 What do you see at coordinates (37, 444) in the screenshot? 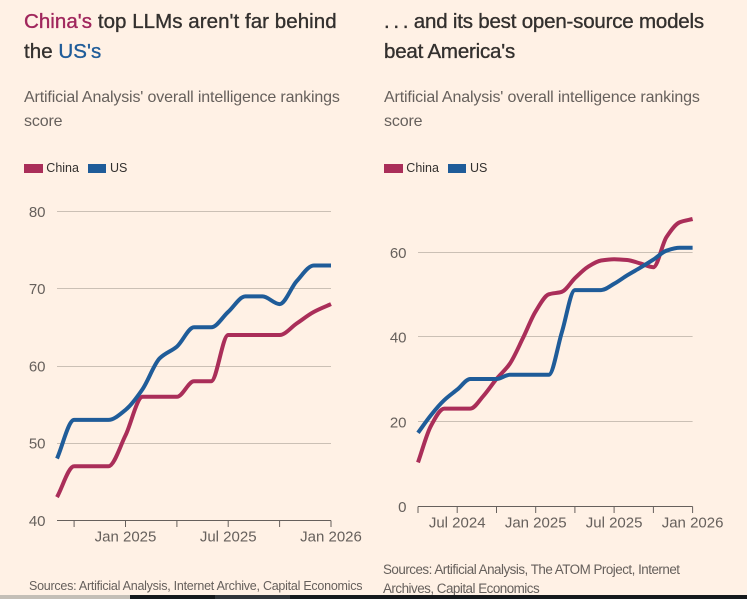
I see `svg-text: 50` at bounding box center [37, 444].